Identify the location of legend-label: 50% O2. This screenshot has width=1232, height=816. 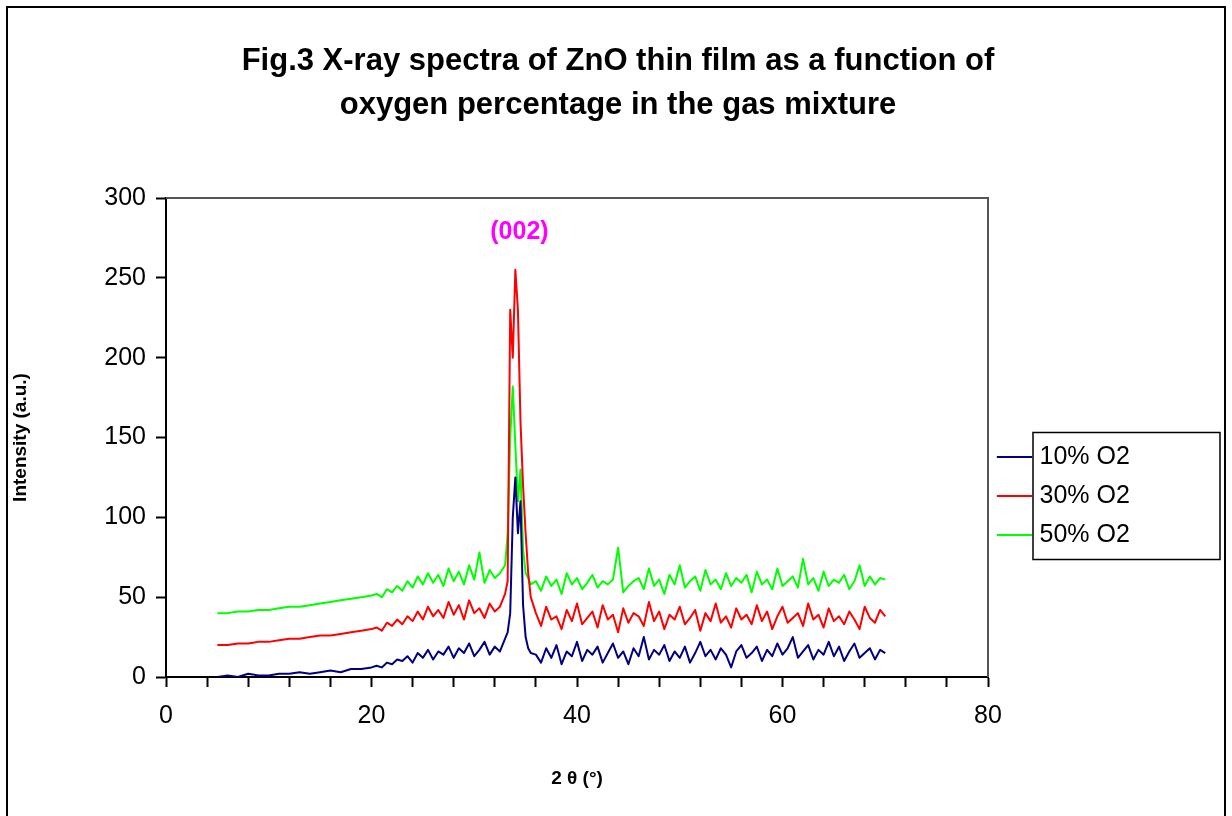
(1084, 532).